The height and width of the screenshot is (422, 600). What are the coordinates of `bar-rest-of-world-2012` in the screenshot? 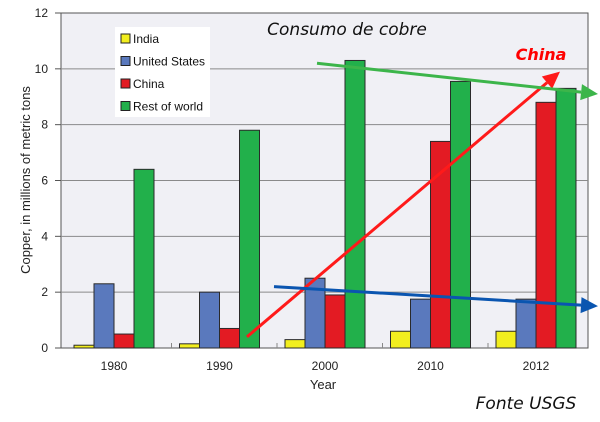 It's located at (566, 218).